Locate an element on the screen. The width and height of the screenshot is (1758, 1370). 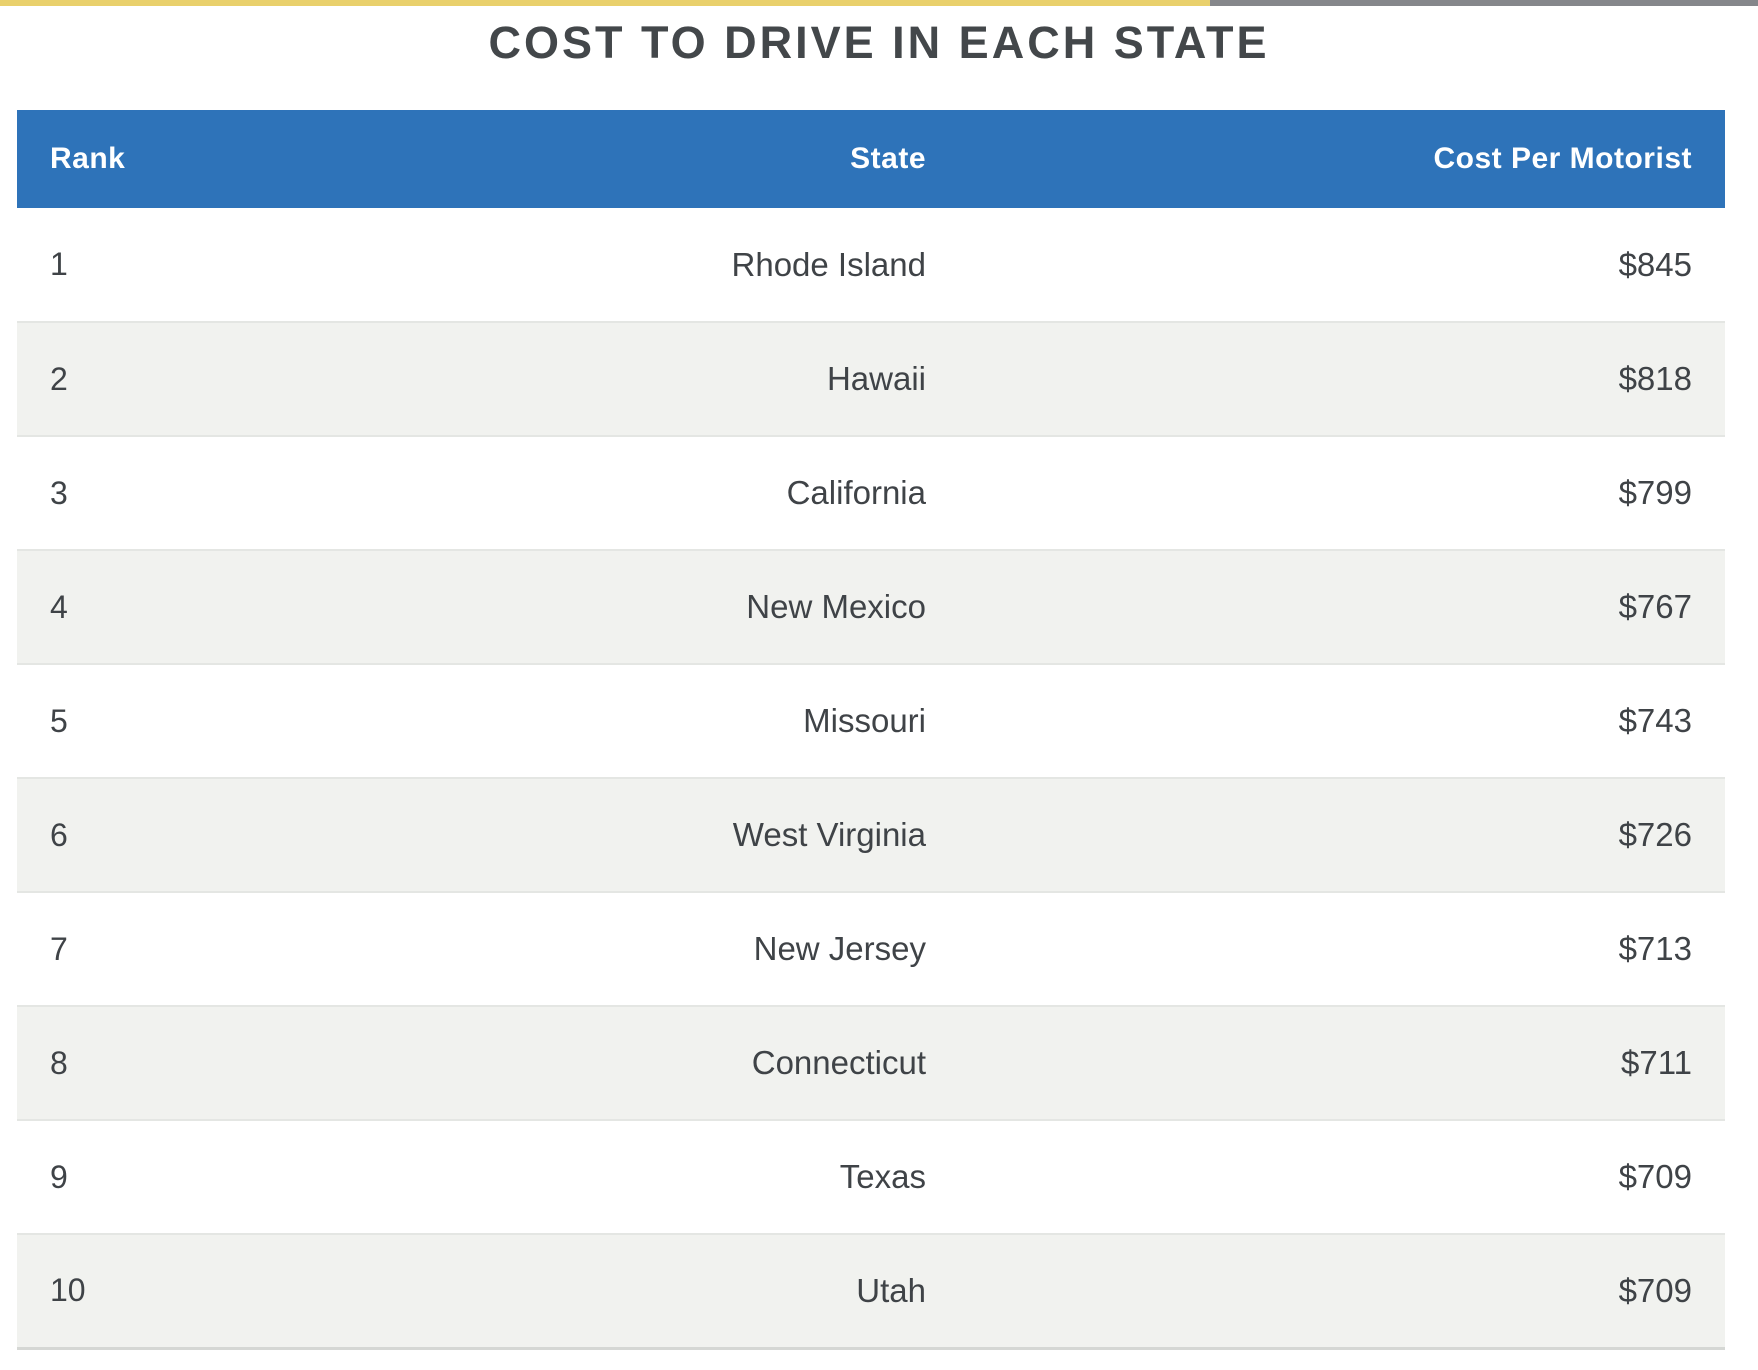
table-row: 4 New Mexico $767 is located at coordinates (871, 606).